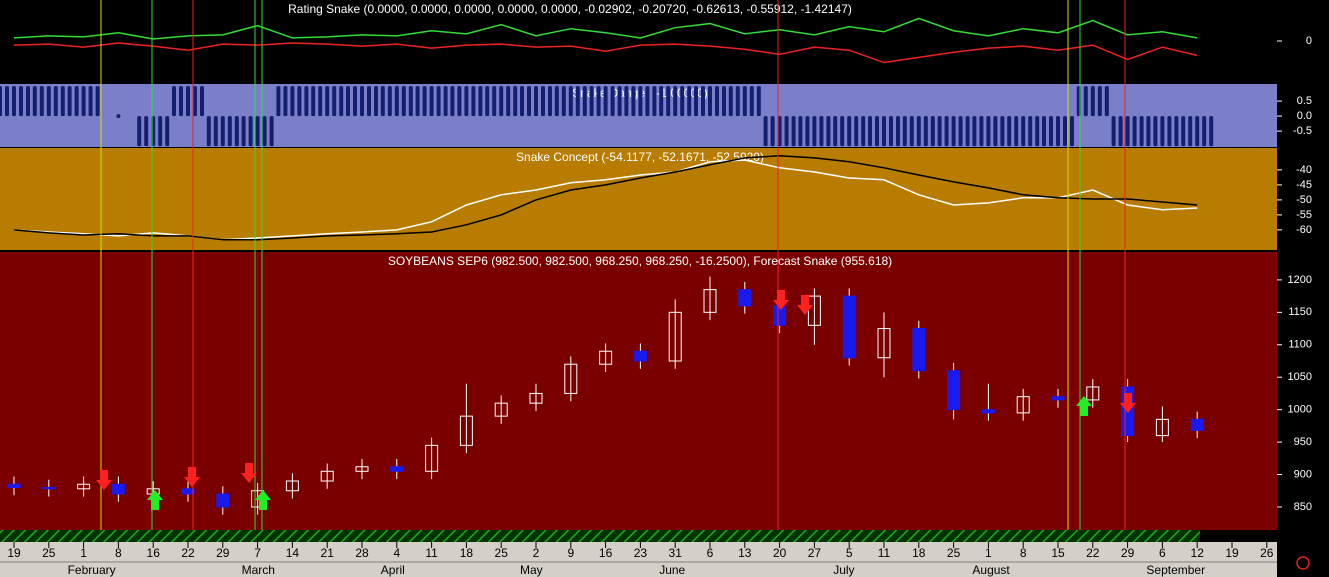  I want to click on x-tick-label: 12, so click(1198, 553).